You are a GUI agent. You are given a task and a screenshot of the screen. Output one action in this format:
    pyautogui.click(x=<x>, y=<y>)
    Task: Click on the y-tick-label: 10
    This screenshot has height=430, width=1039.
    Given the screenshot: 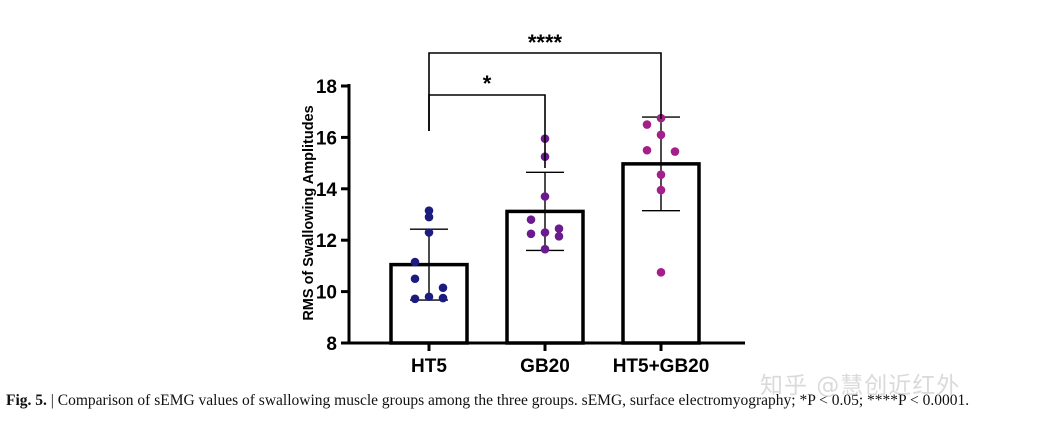 What is the action you would take?
    pyautogui.click(x=326, y=293)
    